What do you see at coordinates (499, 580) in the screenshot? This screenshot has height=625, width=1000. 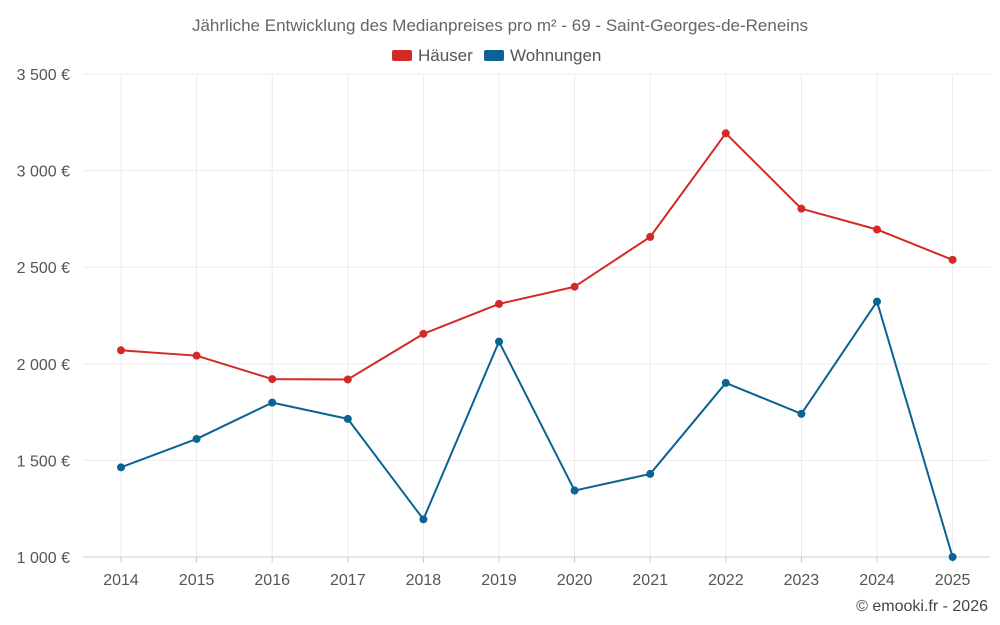 I see `x-tick-label: 2019` at bounding box center [499, 580].